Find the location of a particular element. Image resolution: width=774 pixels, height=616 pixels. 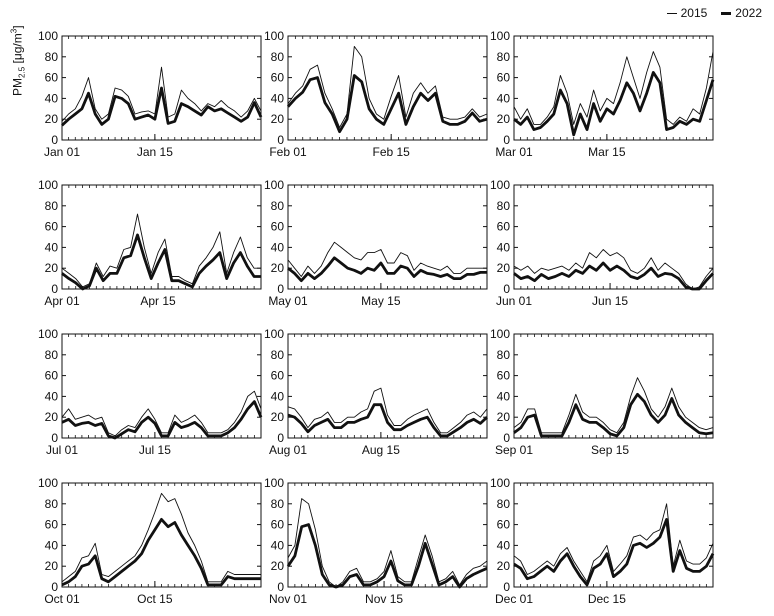

plot-frame-sep is located at coordinates (613, 386).